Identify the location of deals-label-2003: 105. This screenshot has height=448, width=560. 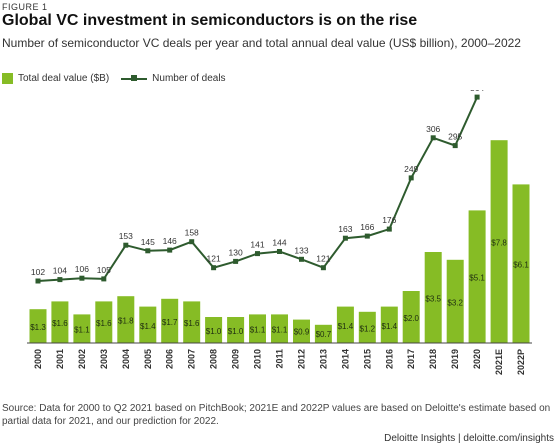
(104, 270).